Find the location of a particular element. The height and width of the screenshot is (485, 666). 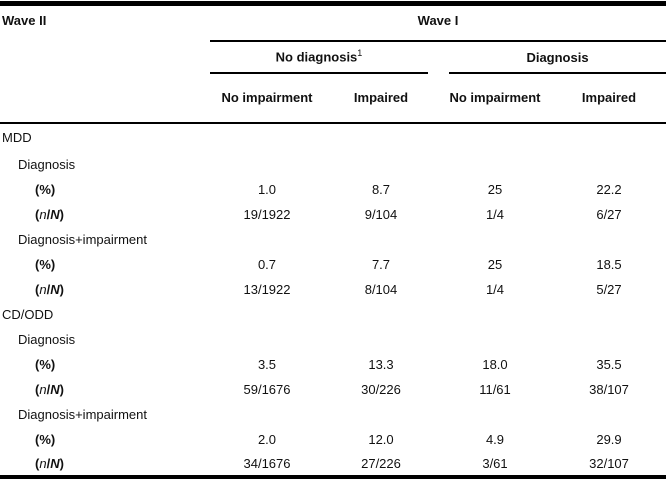

group-header-diagnosis: Diagnosis is located at coordinates (552, 57).